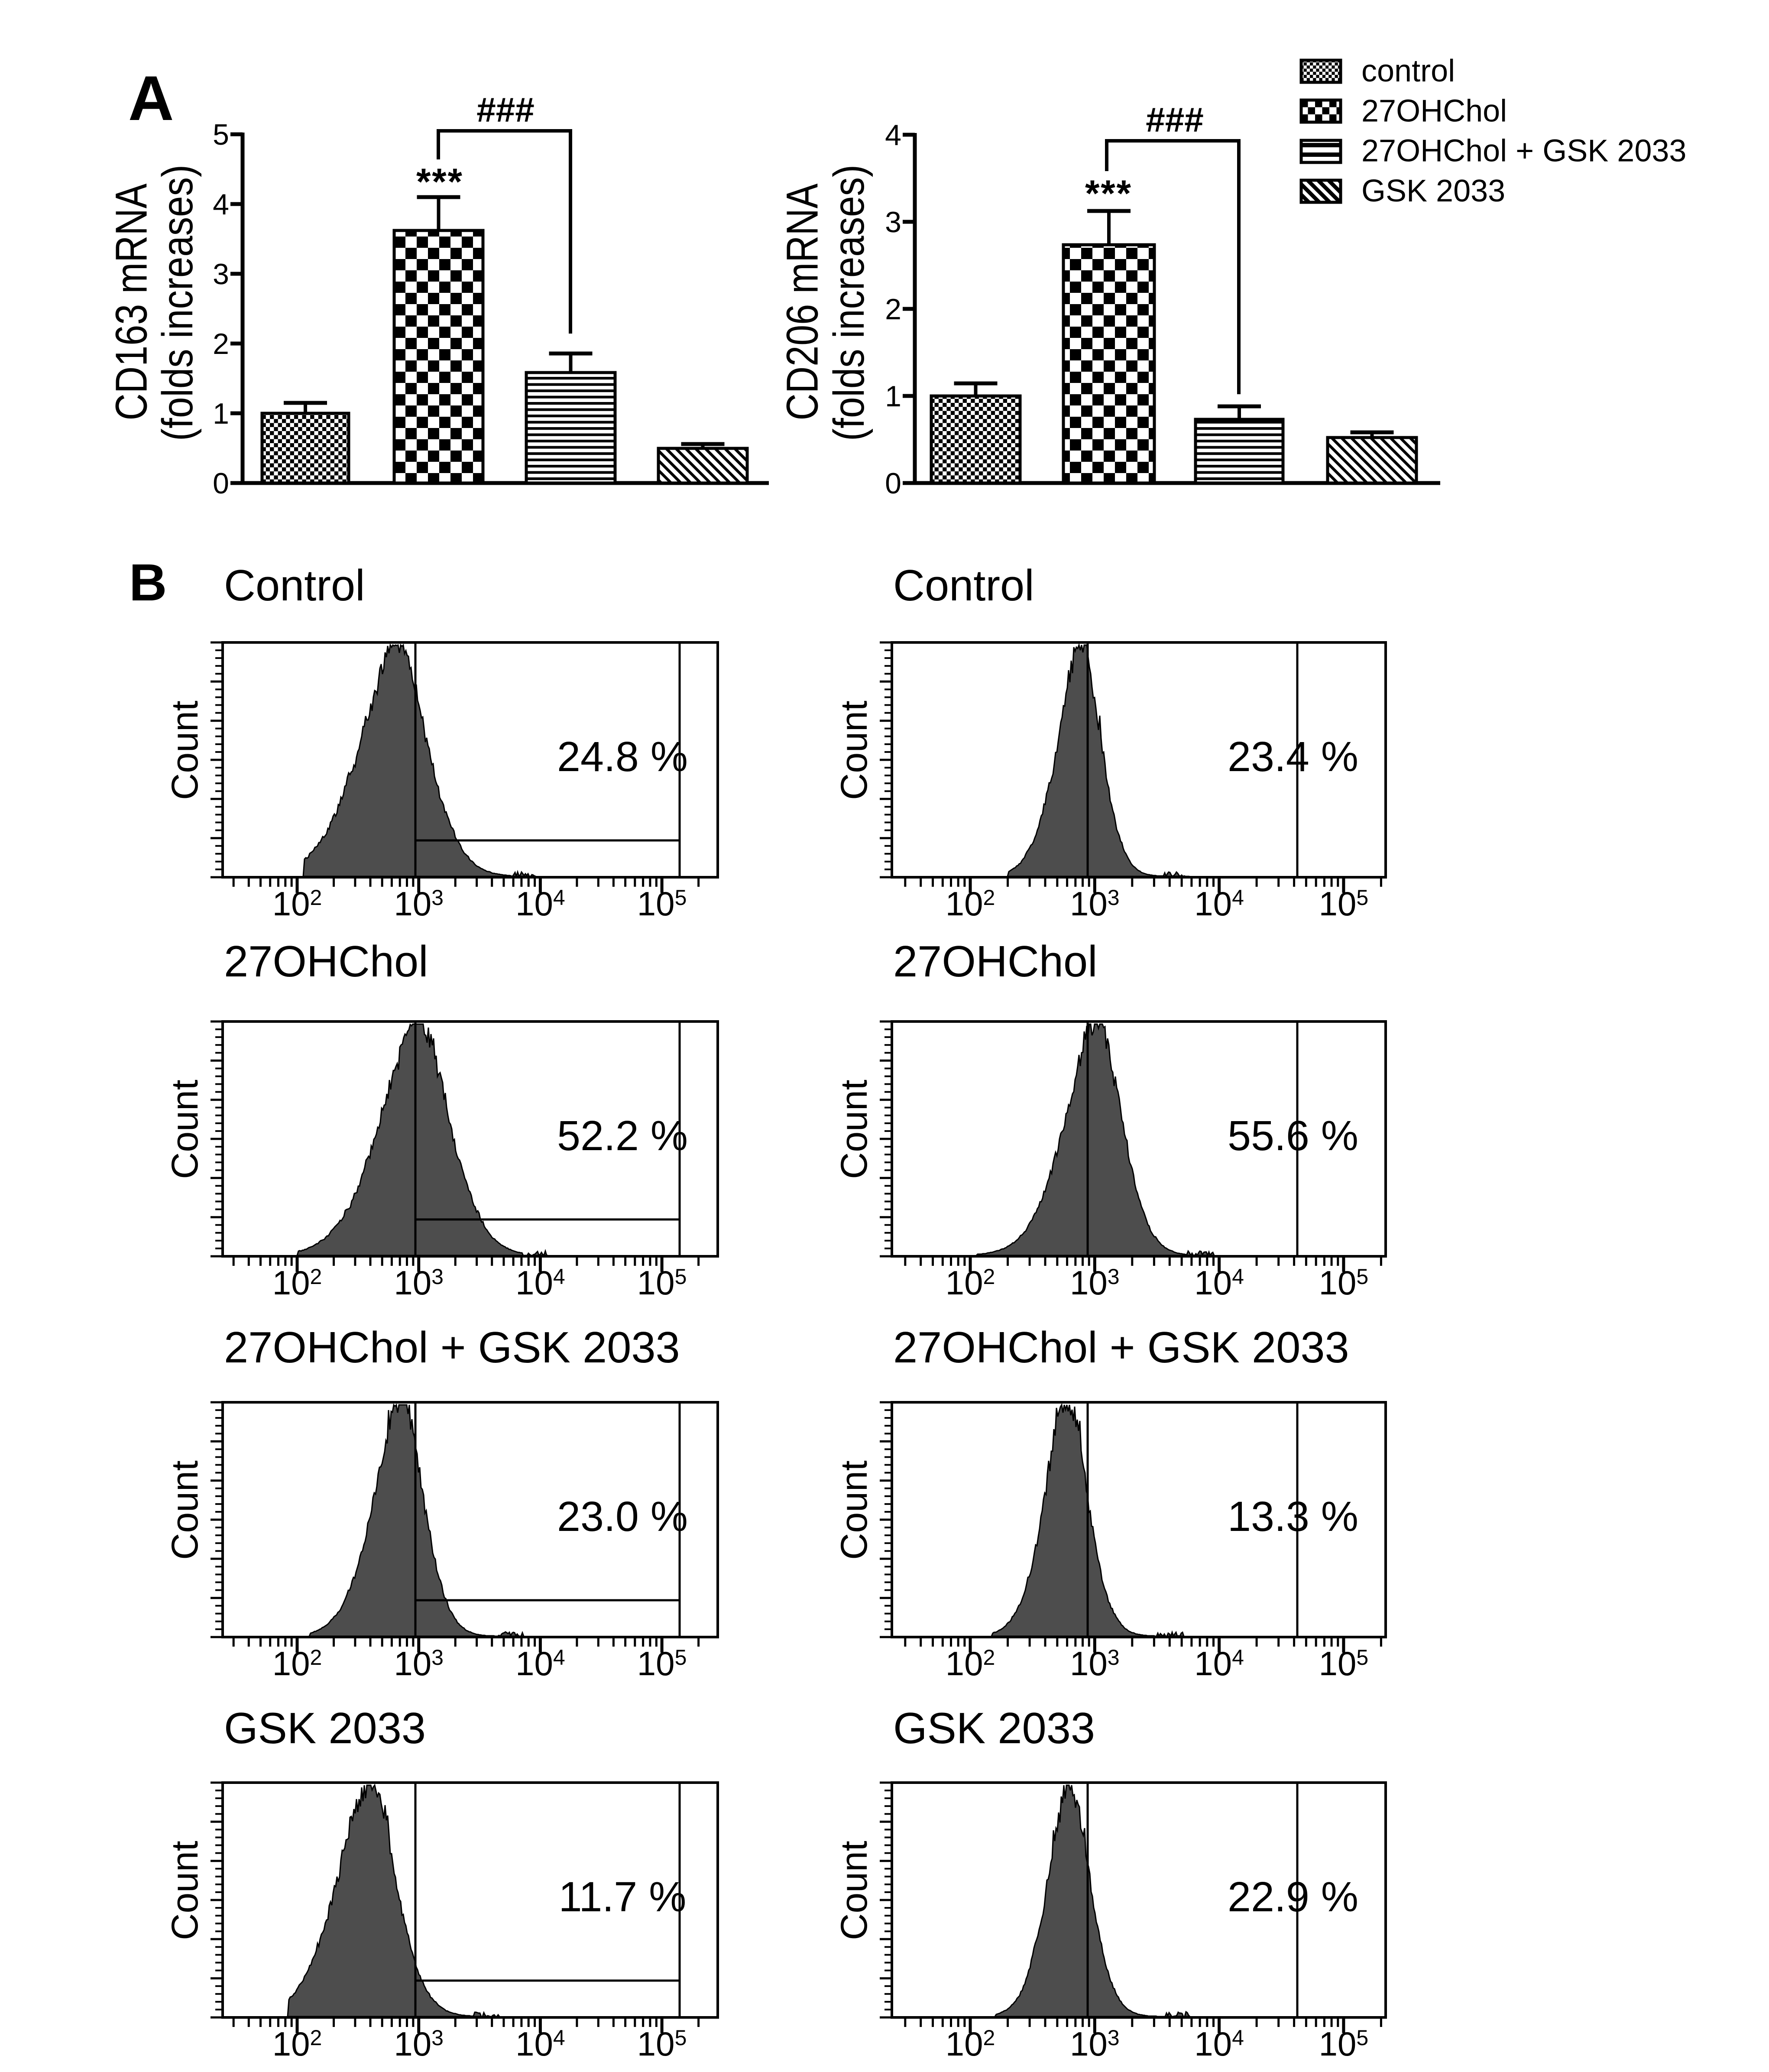  Describe the element at coordinates (221, 134) in the screenshot. I see `svg-text: 5` at that location.